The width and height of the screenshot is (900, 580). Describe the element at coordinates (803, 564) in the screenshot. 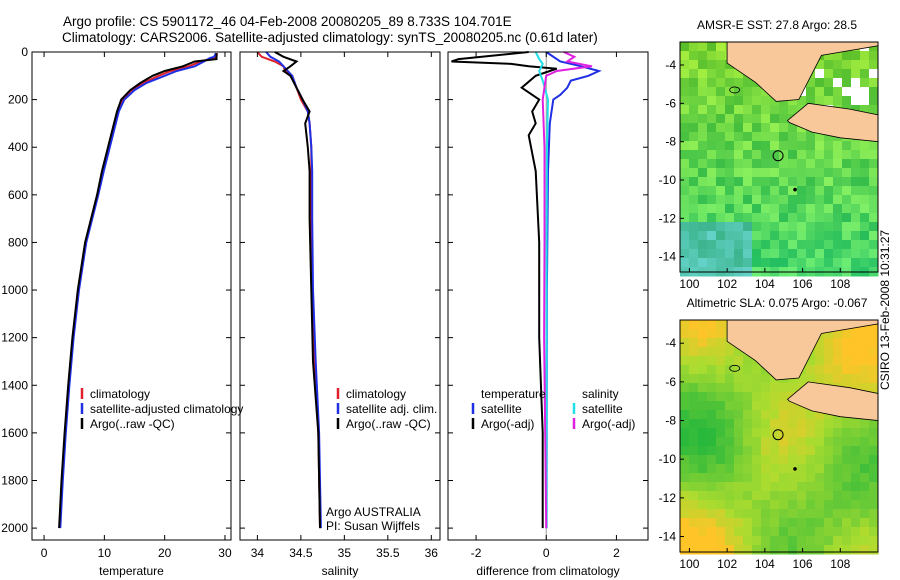

I see `sla-map-xtick-label: 106` at that location.